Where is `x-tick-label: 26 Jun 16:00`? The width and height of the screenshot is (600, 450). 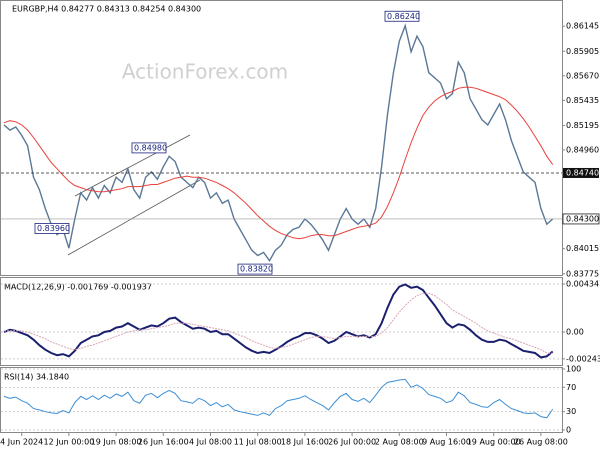 x-tick-label: 26 Jun 16:00 is located at coordinates (163, 442).